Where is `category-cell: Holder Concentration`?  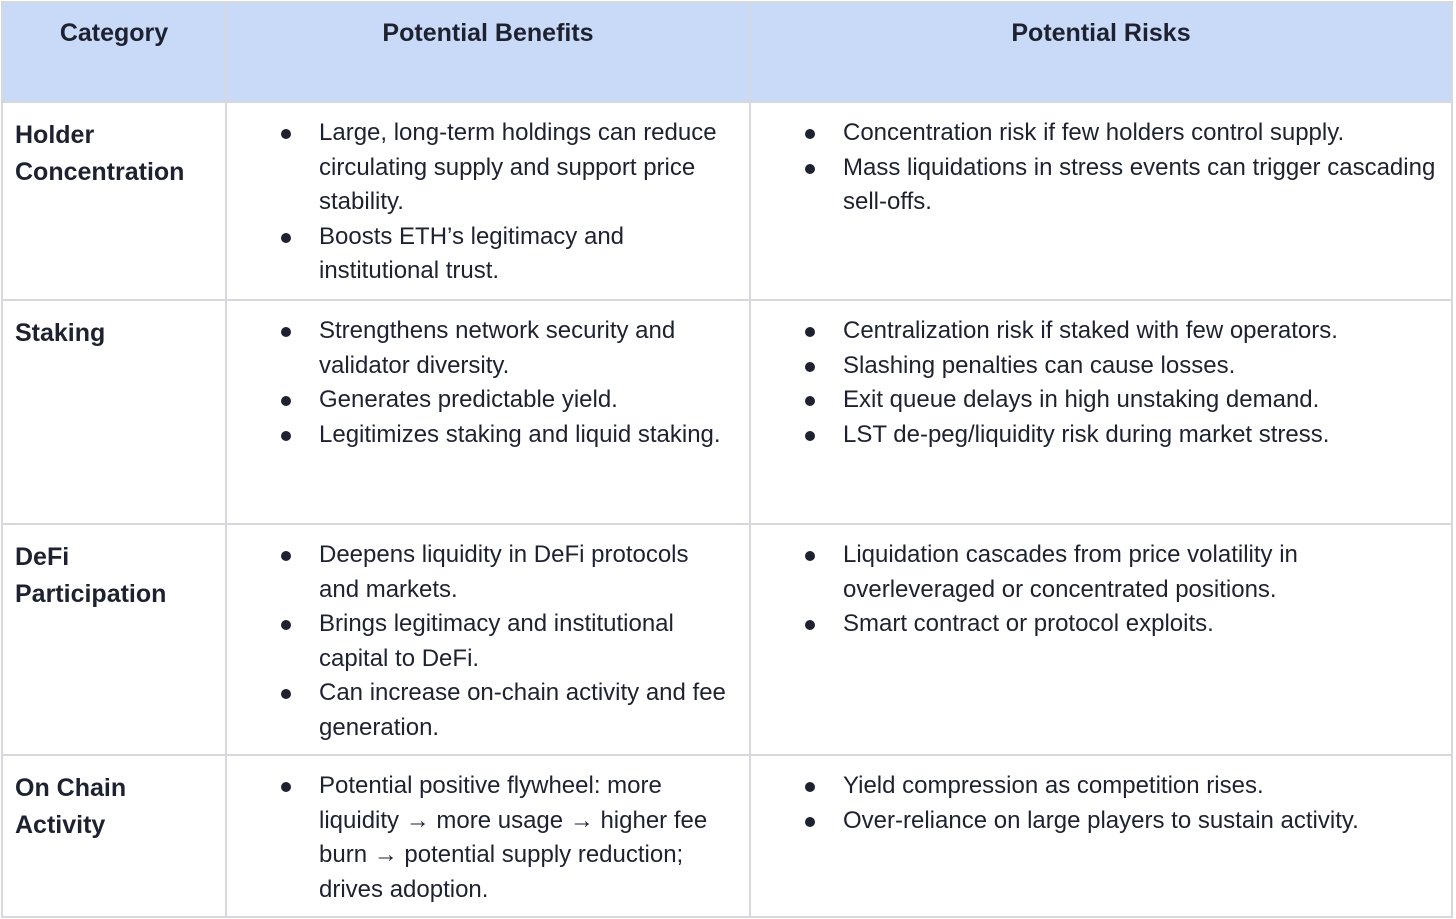 category-cell: Holder Concentration is located at coordinates (114, 201).